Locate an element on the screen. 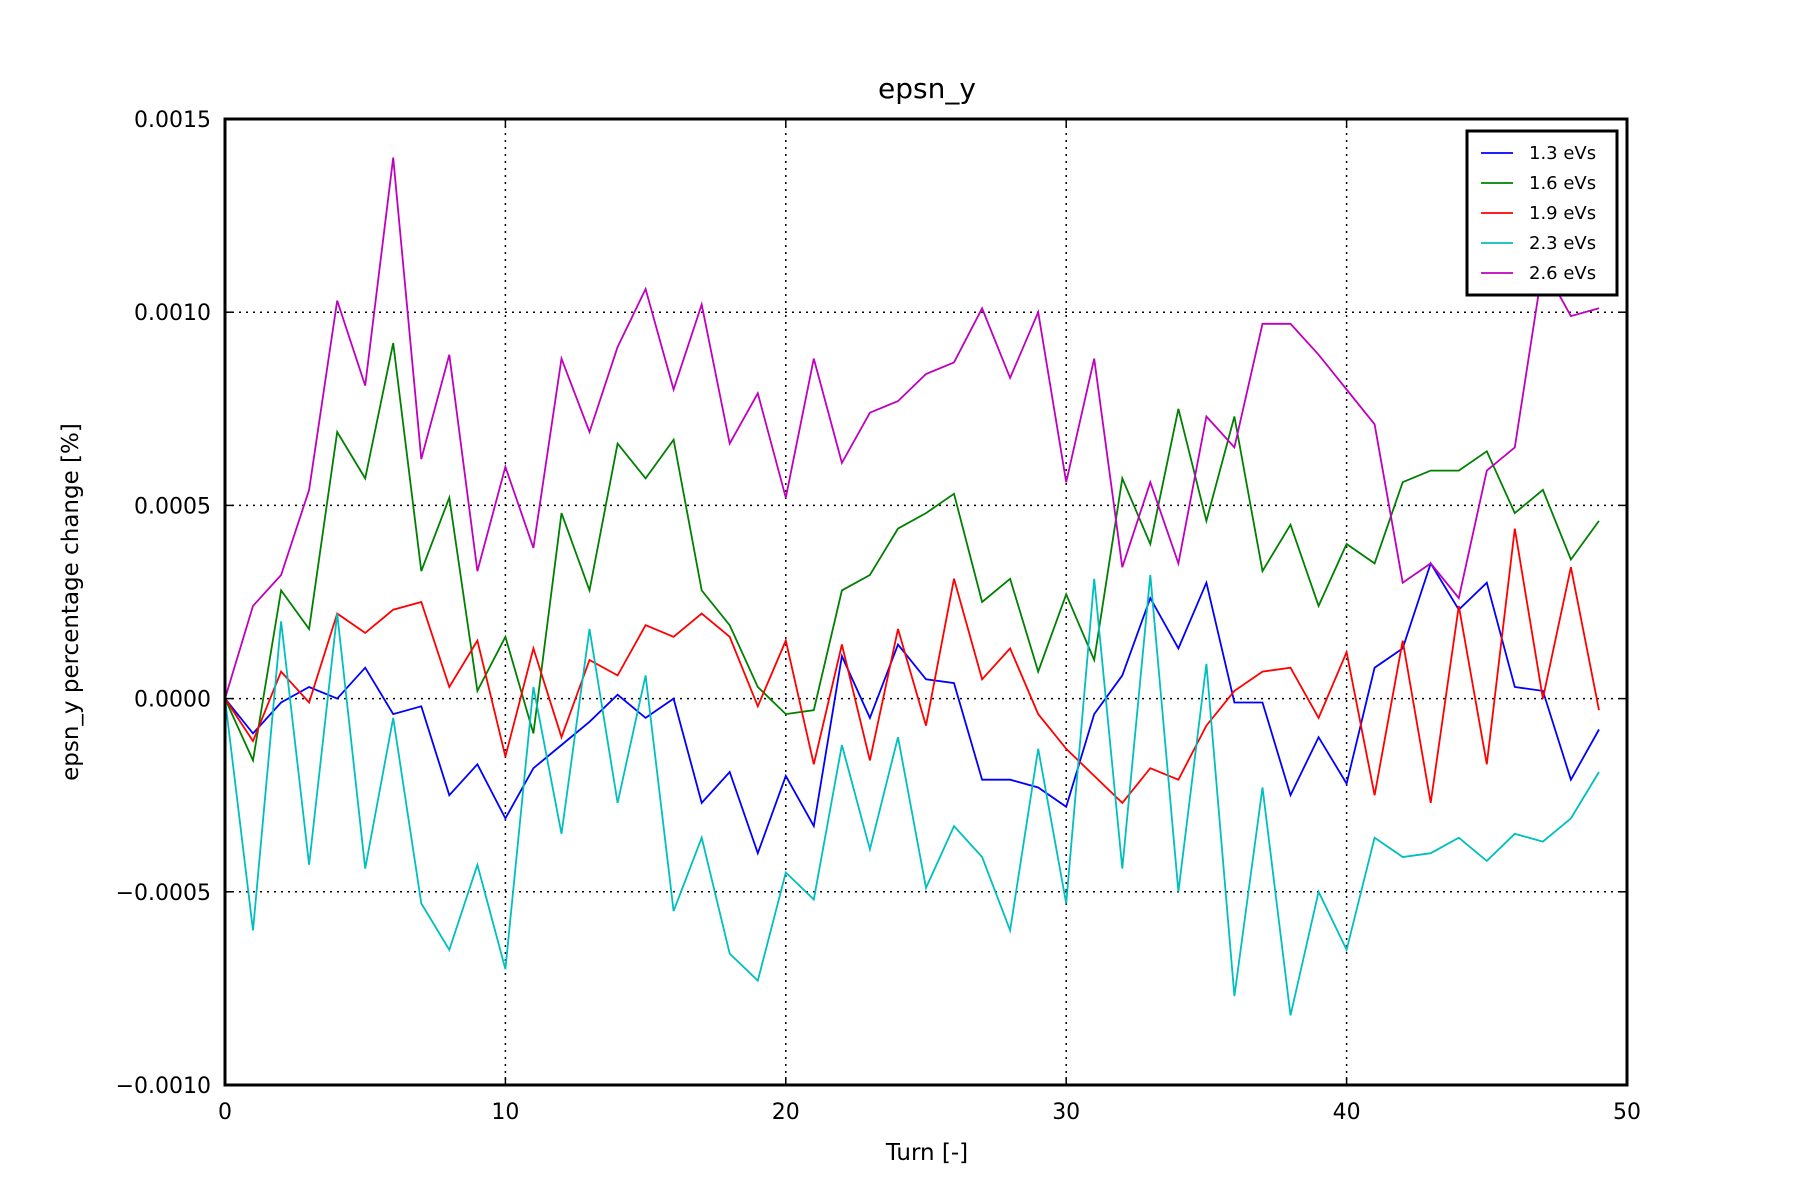 The image size is (1800, 1200). legend-label: 1.6 eVs is located at coordinates (1562, 183).